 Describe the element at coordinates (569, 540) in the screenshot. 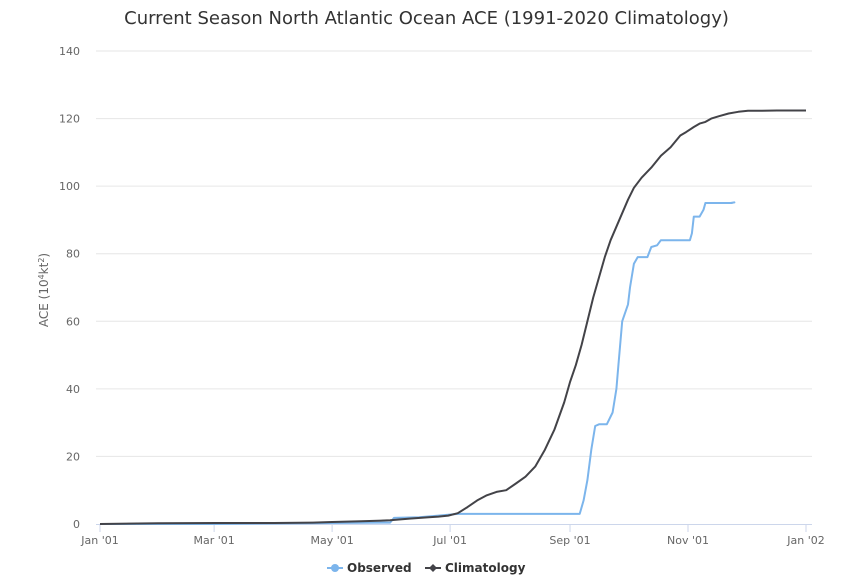

I see `x-tick-label: Sep '01` at that location.